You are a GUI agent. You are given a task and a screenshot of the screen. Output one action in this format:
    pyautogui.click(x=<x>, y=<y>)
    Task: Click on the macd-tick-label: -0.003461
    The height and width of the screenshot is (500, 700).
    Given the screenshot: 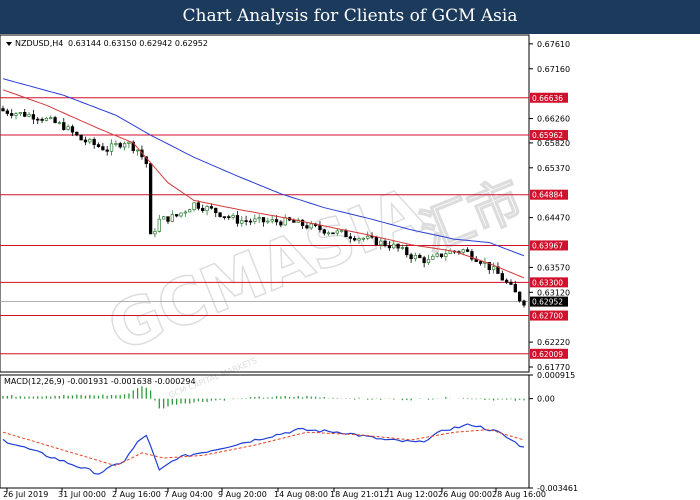 What is the action you would take?
    pyautogui.click(x=557, y=488)
    